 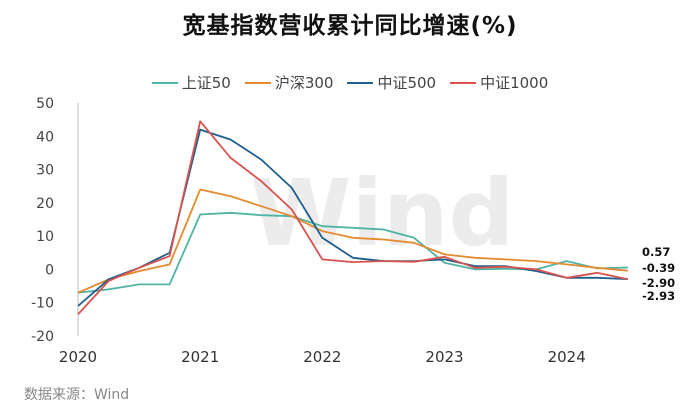 What do you see at coordinates (658, 296) in the screenshot?
I see `end-value-label: -2.93` at bounding box center [658, 296].